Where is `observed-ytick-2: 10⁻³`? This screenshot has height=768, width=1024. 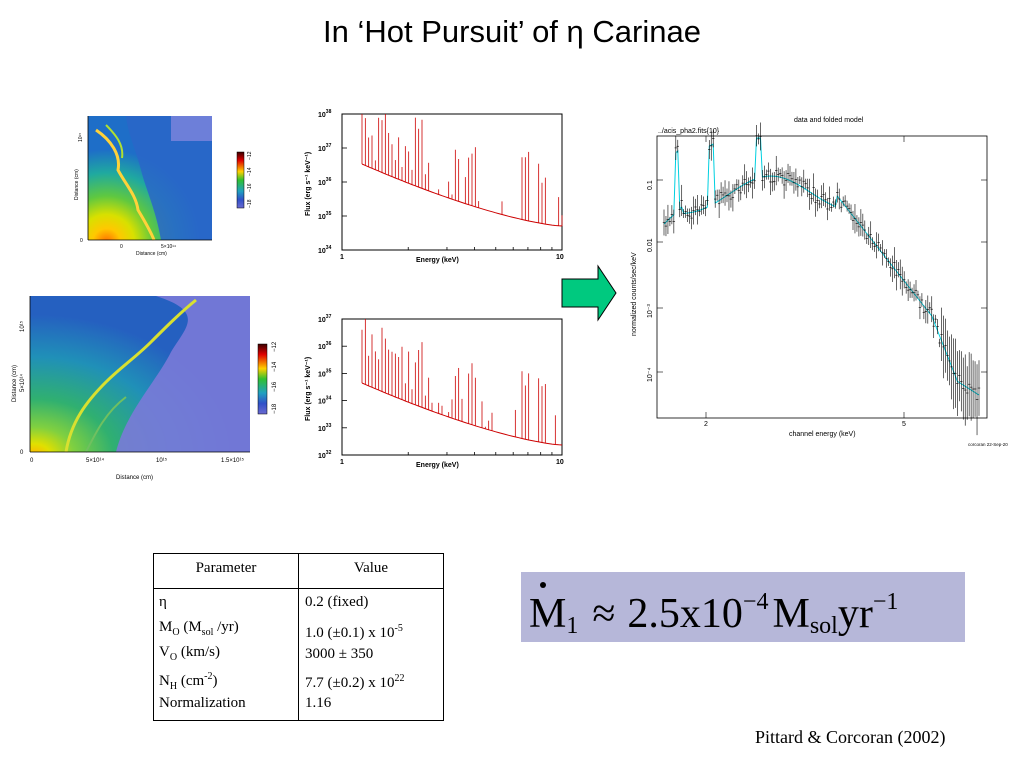 observed-ytick-2: 10⁻³ is located at coordinates (650, 311).